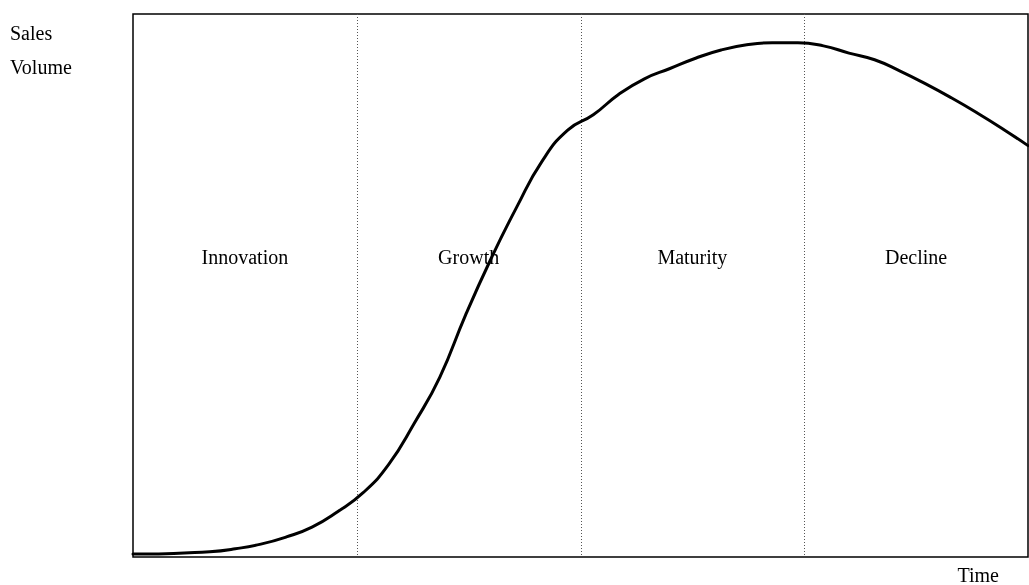  I want to click on y-axis-title: Sales Volume, so click(41, 50).